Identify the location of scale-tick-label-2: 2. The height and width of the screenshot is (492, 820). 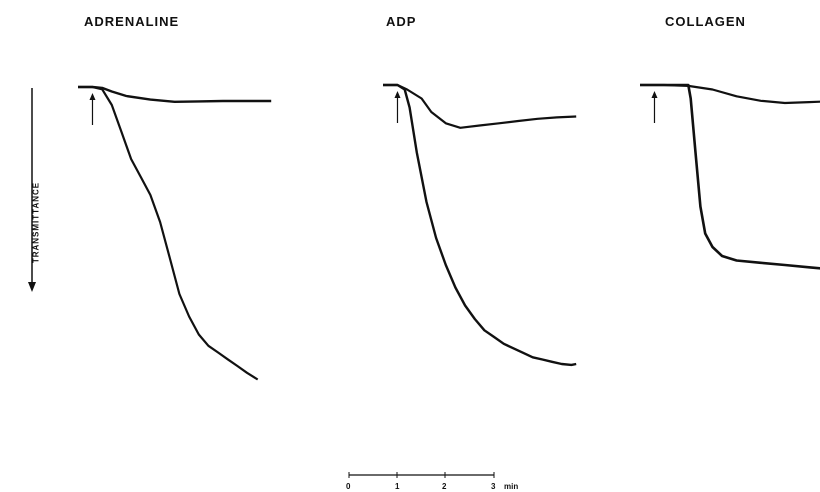
(444, 486).